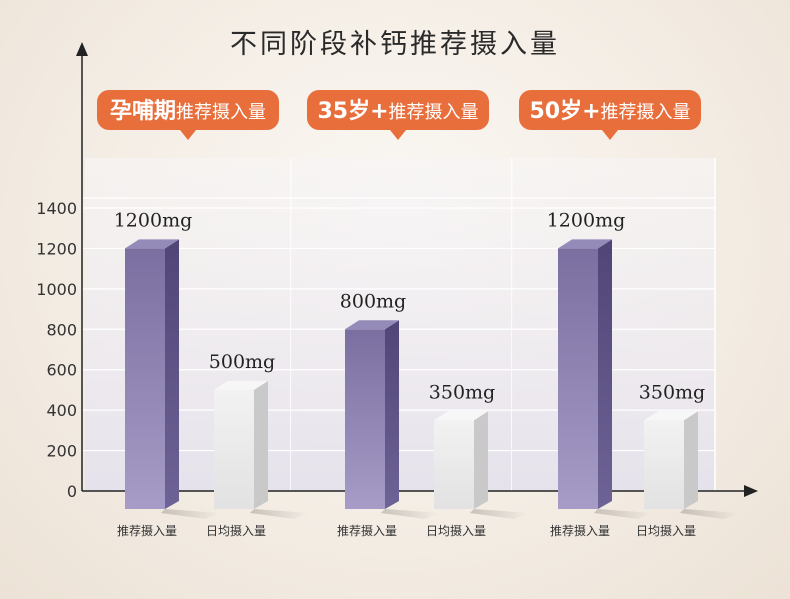 The width and height of the screenshot is (790, 599). I want to click on badge-main-text: 35岁+, so click(352, 111).